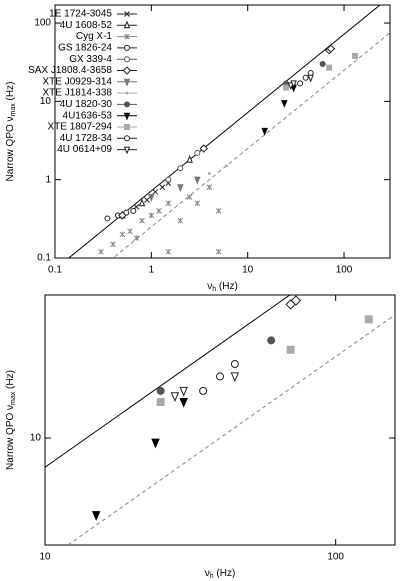 The width and height of the screenshot is (400, 581). I want to click on y-tick-label: 1, so click(48, 179).